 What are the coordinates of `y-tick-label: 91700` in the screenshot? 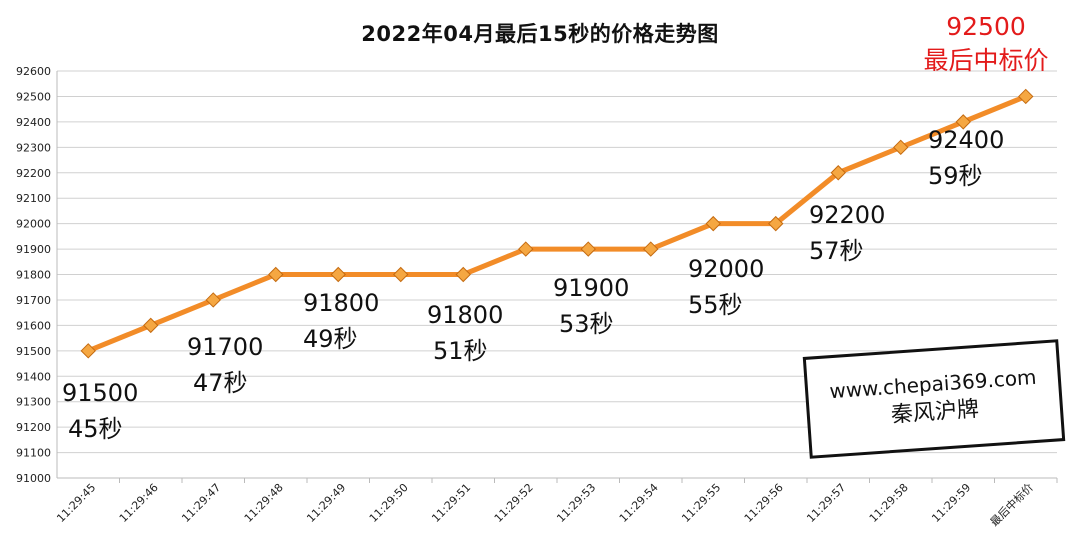 It's located at (33, 300).